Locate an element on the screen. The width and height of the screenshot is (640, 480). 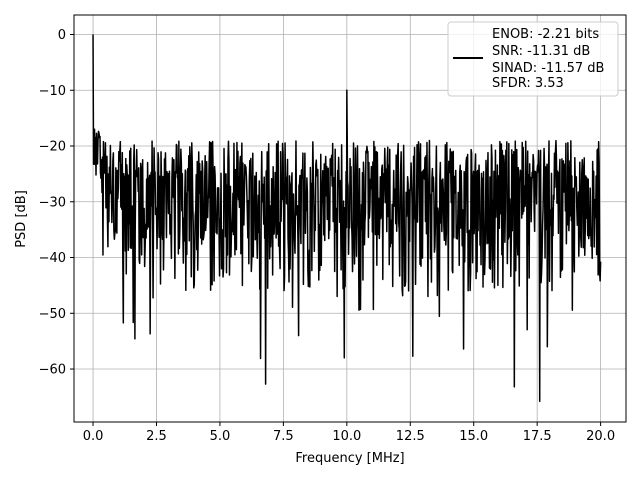
x-tick-label: 2.5 is located at coordinates (156, 436).